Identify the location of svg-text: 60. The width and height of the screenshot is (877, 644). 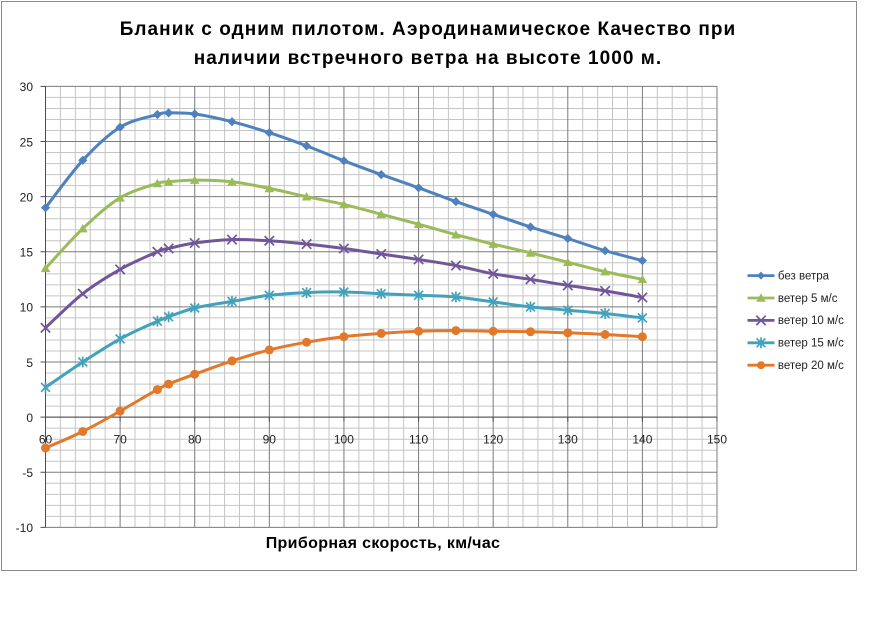
(46, 440).